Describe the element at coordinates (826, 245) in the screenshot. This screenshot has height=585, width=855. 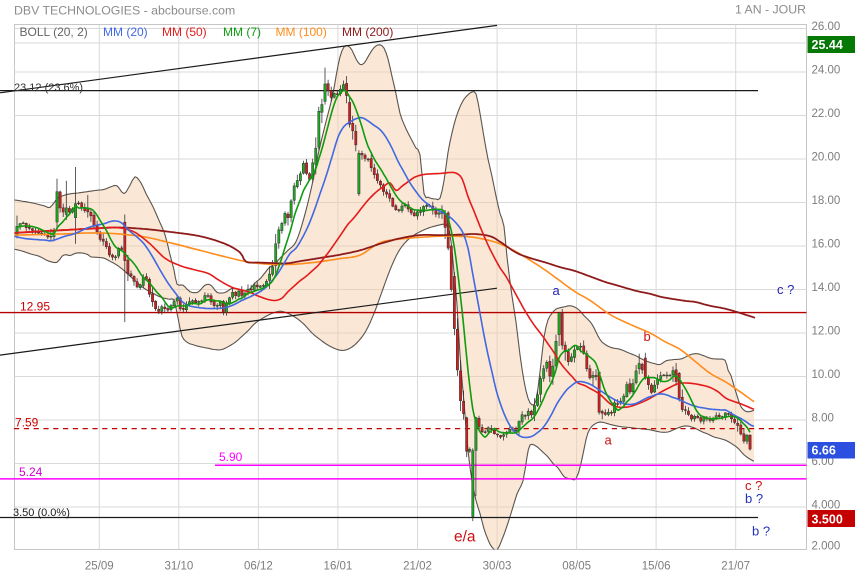
I see `svg-text: 16.00` at that location.